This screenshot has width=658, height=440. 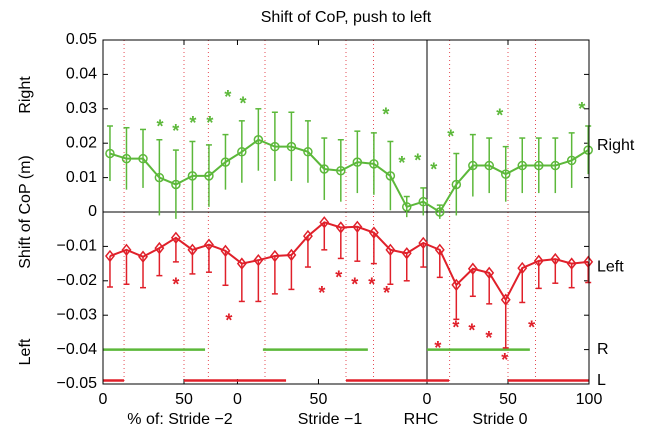 I want to click on side-label: Left, so click(x=25, y=351).